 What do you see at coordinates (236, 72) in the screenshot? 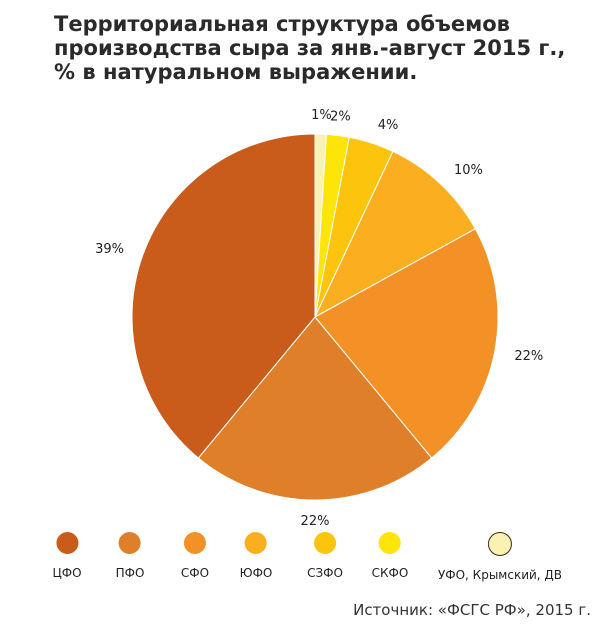
I see `chart-title-line-3: % в натуральном выражении.` at bounding box center [236, 72].